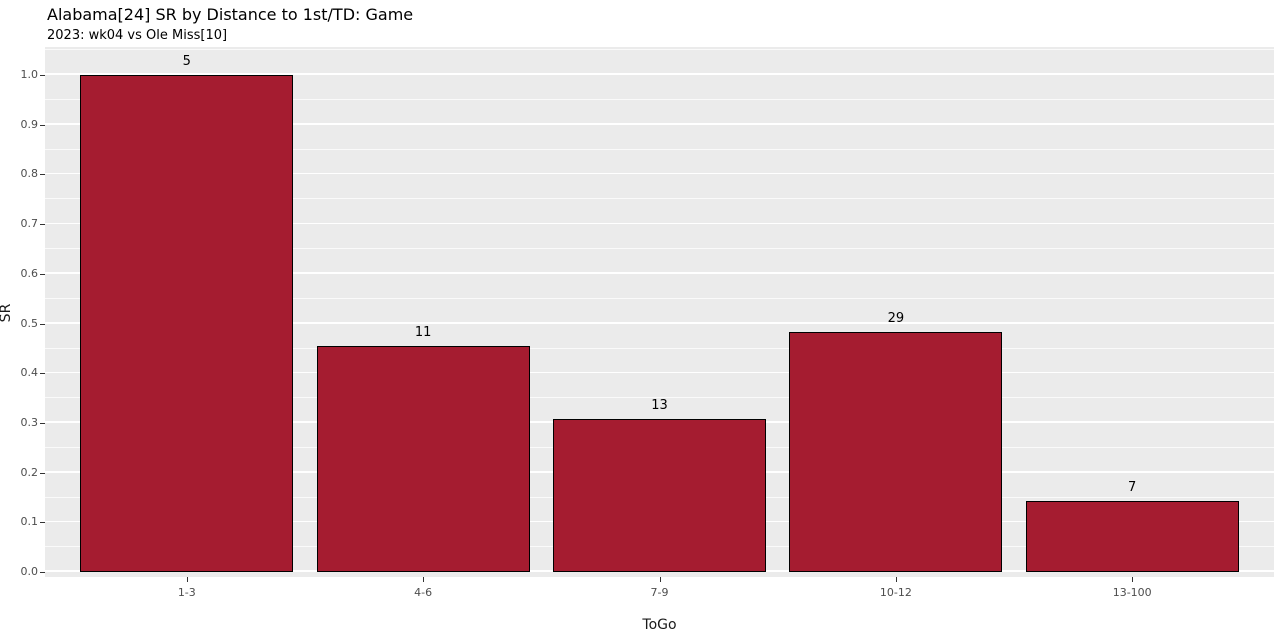  Describe the element at coordinates (659, 592) in the screenshot. I see `x-tick-label: 7-9` at that location.